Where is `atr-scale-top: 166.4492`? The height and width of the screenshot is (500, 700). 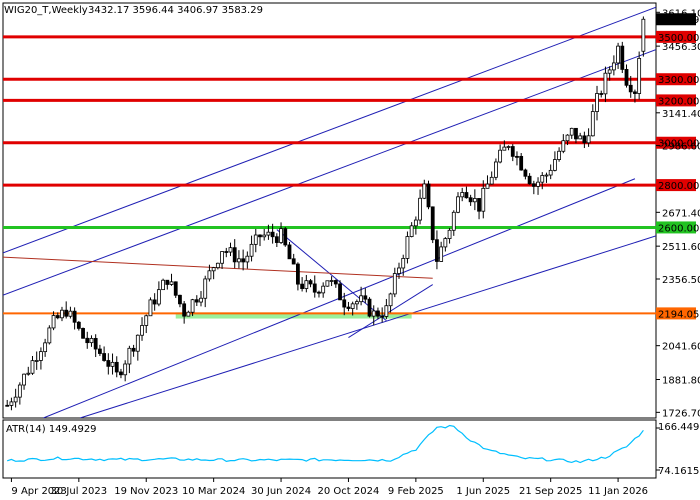
atr-scale-top: 166.4492 is located at coordinates (679, 427).